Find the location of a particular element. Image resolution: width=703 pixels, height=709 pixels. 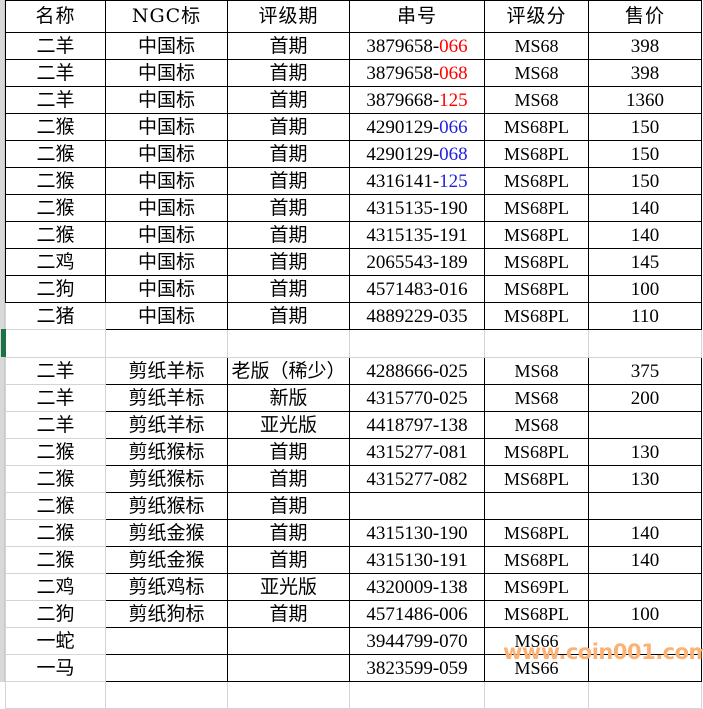

cell-price: 145 is located at coordinates (645, 262).